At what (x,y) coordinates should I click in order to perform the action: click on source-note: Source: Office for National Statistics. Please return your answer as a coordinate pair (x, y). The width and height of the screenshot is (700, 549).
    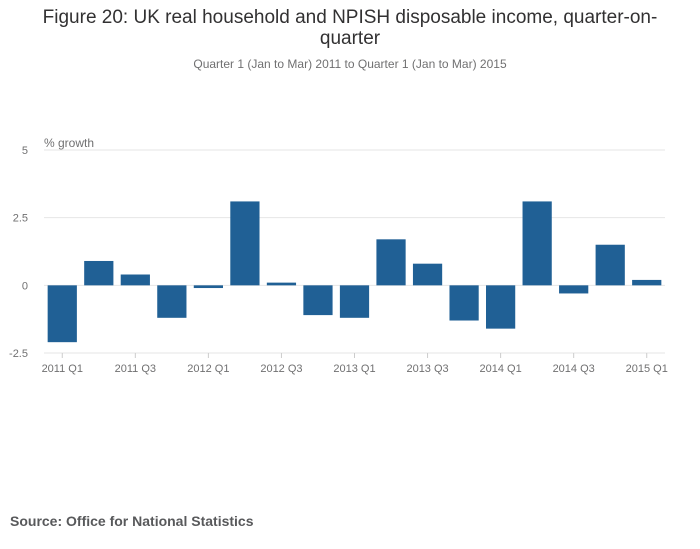
    Looking at the image, I should click on (132, 521).